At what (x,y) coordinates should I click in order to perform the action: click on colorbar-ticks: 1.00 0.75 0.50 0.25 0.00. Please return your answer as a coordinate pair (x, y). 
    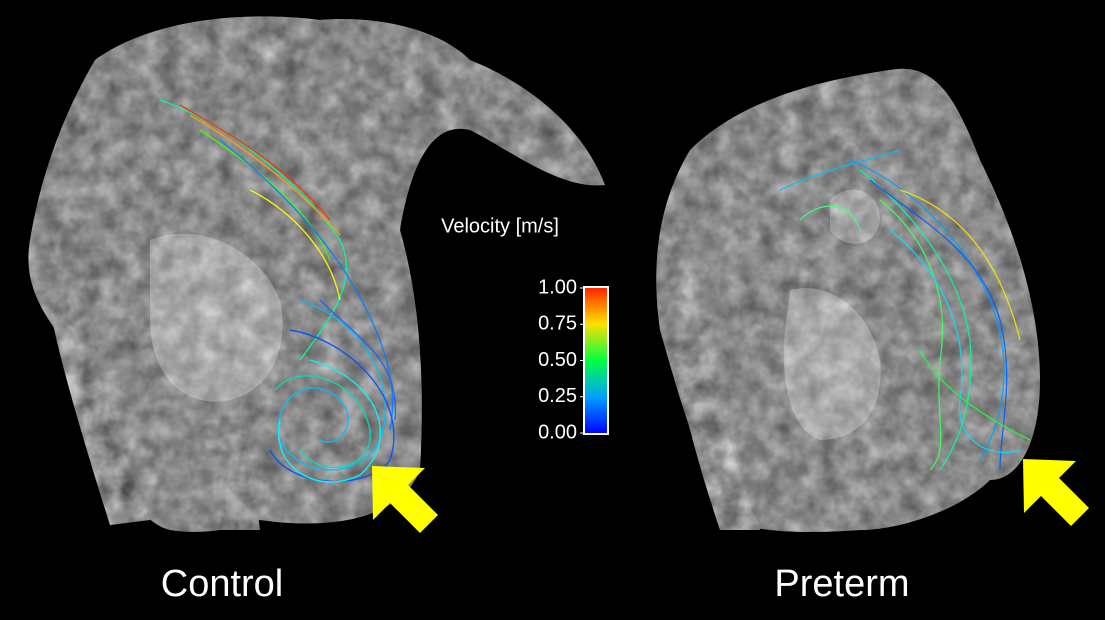
    Looking at the image, I should click on (561, 359).